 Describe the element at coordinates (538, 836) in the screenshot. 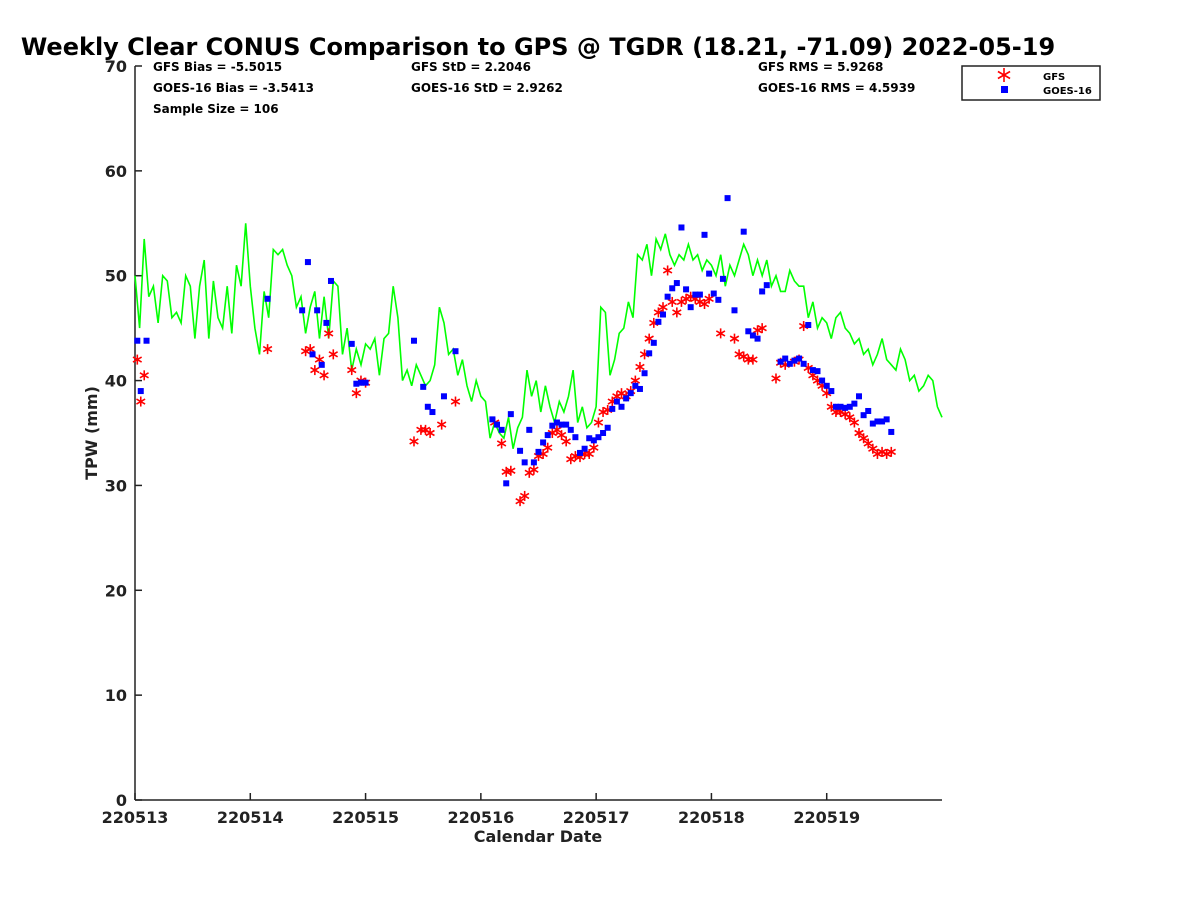

I see `x-axis-label: Calendar Date` at that location.